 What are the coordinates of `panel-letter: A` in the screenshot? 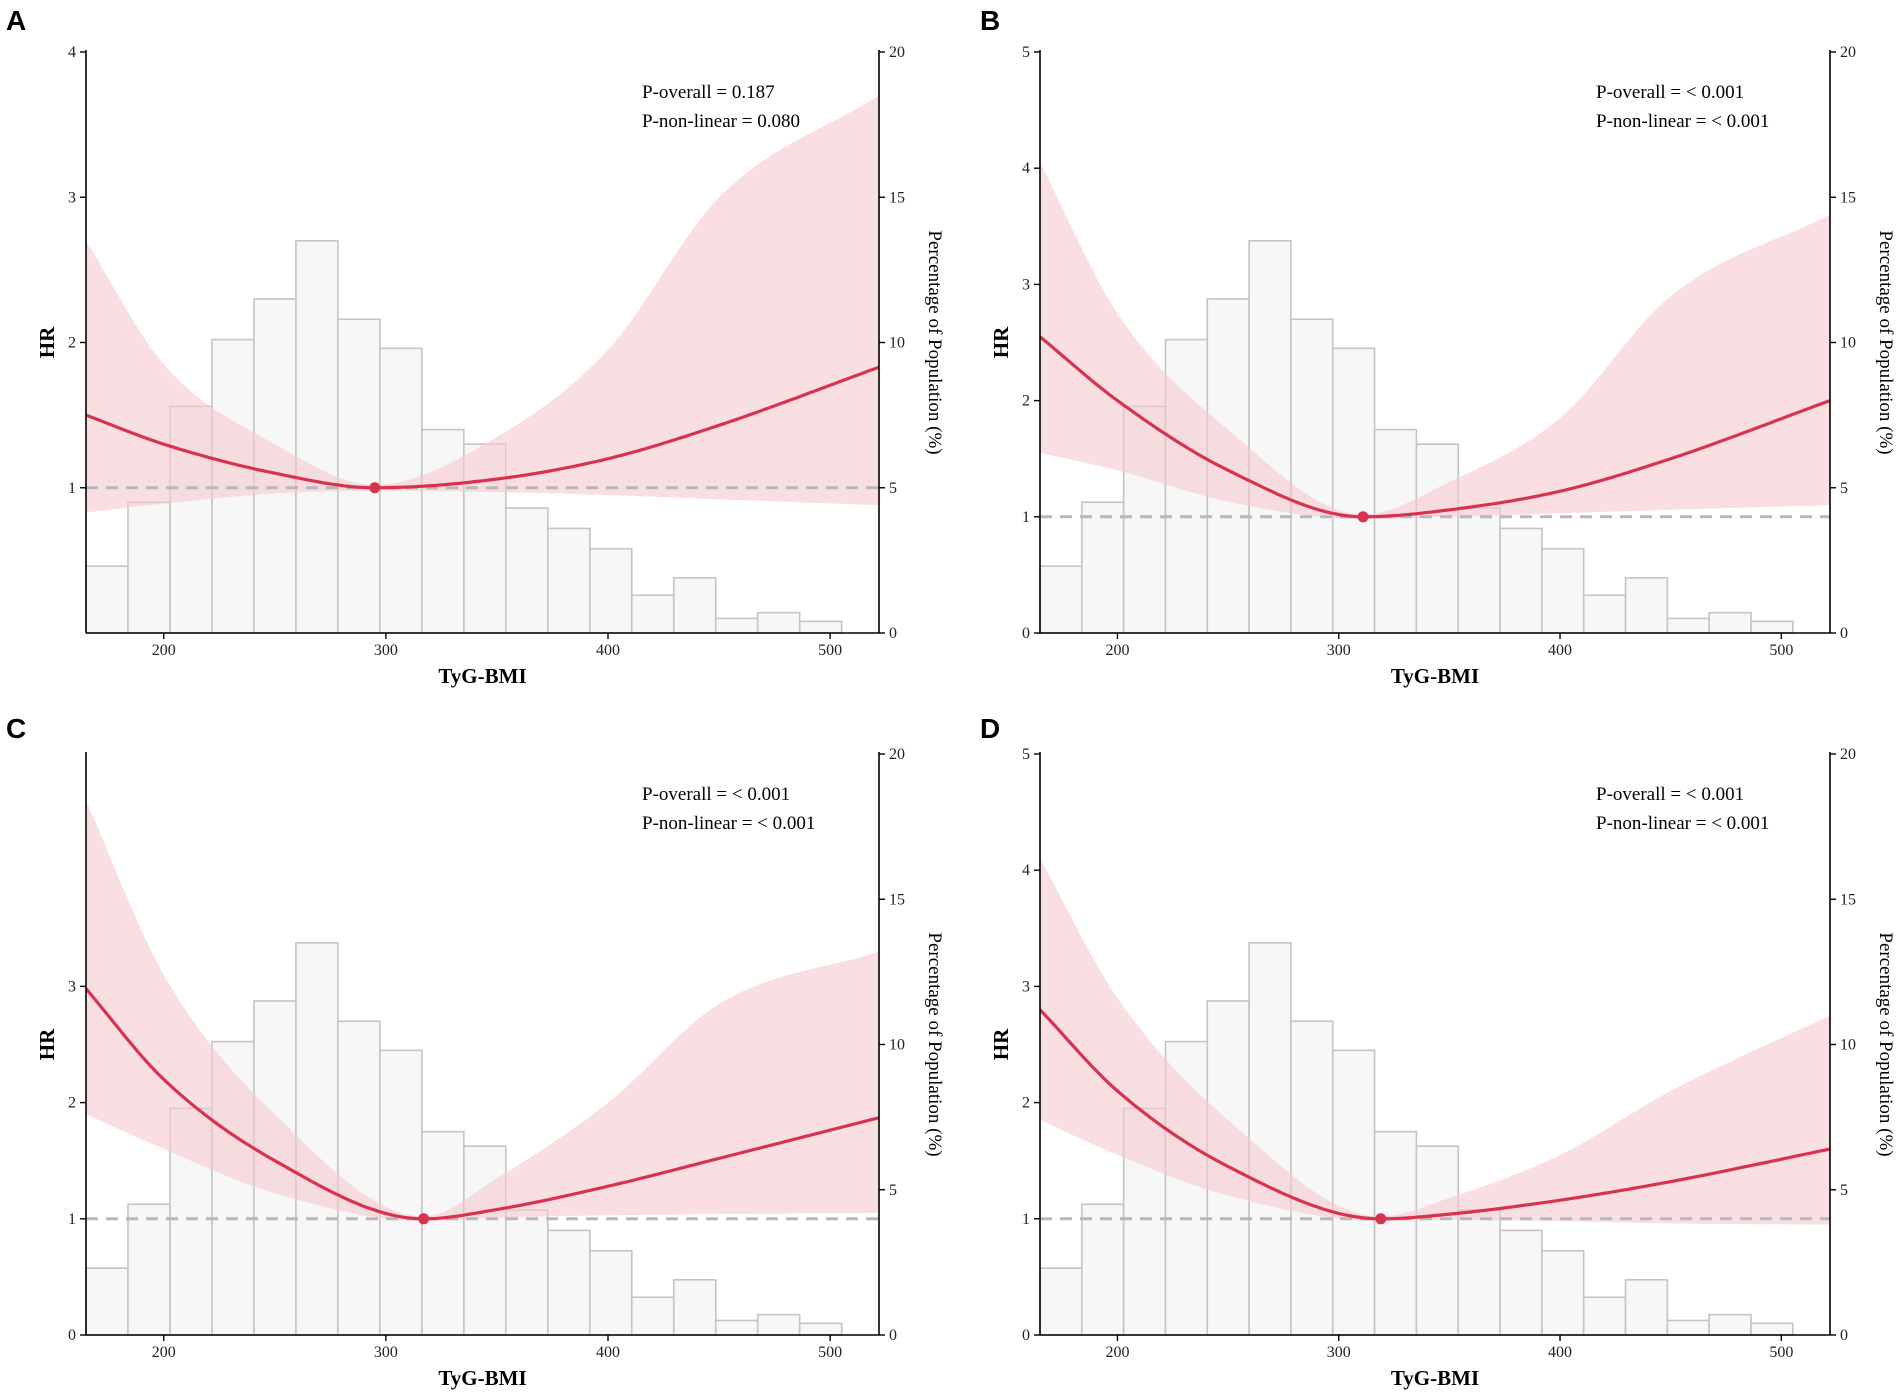 It's located at (16, 20).